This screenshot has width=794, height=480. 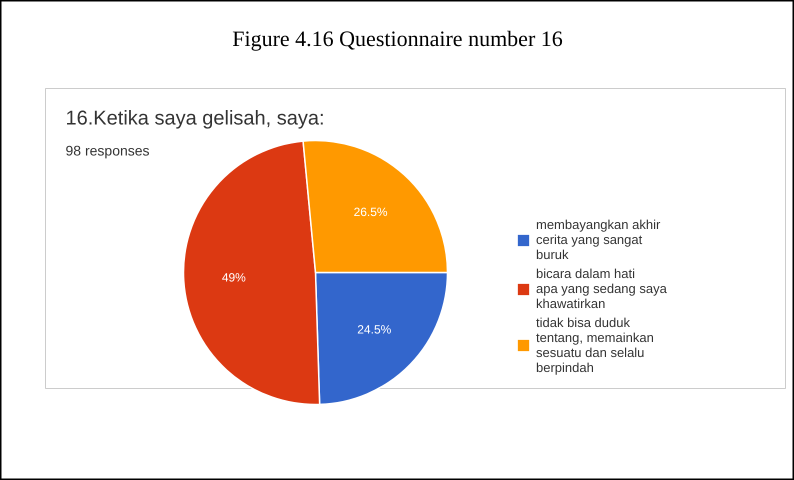 What do you see at coordinates (374, 329) in the screenshot?
I see `data-label: 24.5%` at bounding box center [374, 329].